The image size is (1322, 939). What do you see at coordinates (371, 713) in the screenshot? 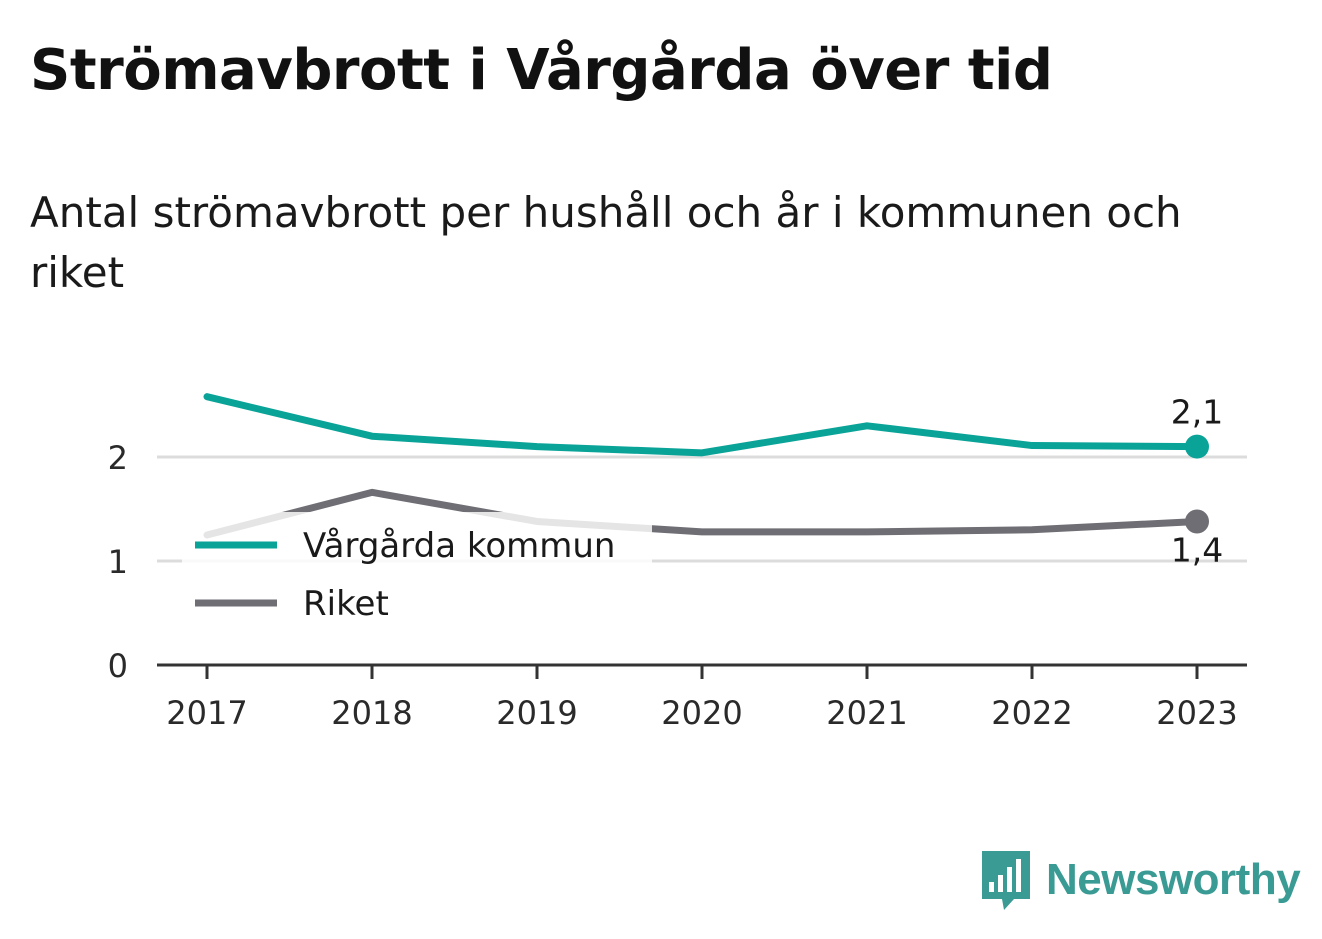
I see `x-tick-label: 2018` at bounding box center [371, 713].